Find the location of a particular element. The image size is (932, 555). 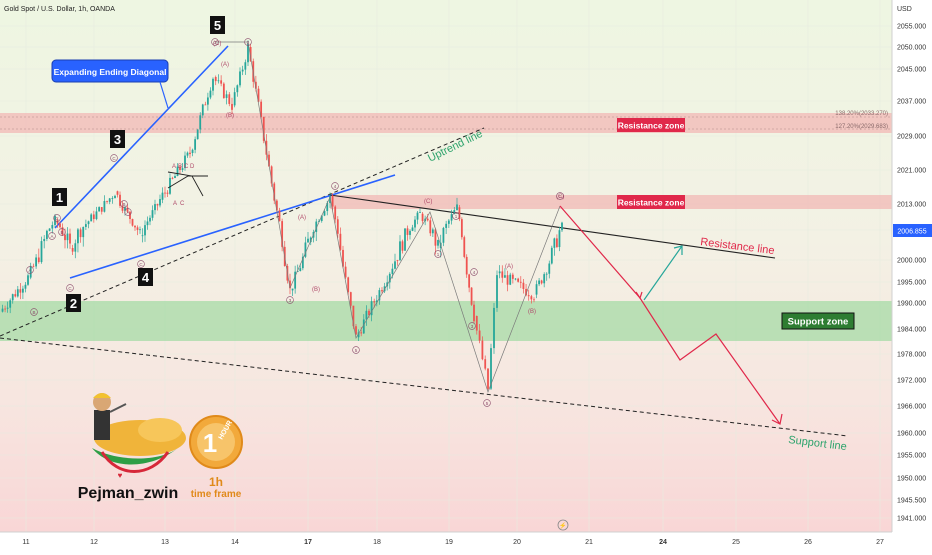

time-axis-panel is located at coordinates (446, 541).